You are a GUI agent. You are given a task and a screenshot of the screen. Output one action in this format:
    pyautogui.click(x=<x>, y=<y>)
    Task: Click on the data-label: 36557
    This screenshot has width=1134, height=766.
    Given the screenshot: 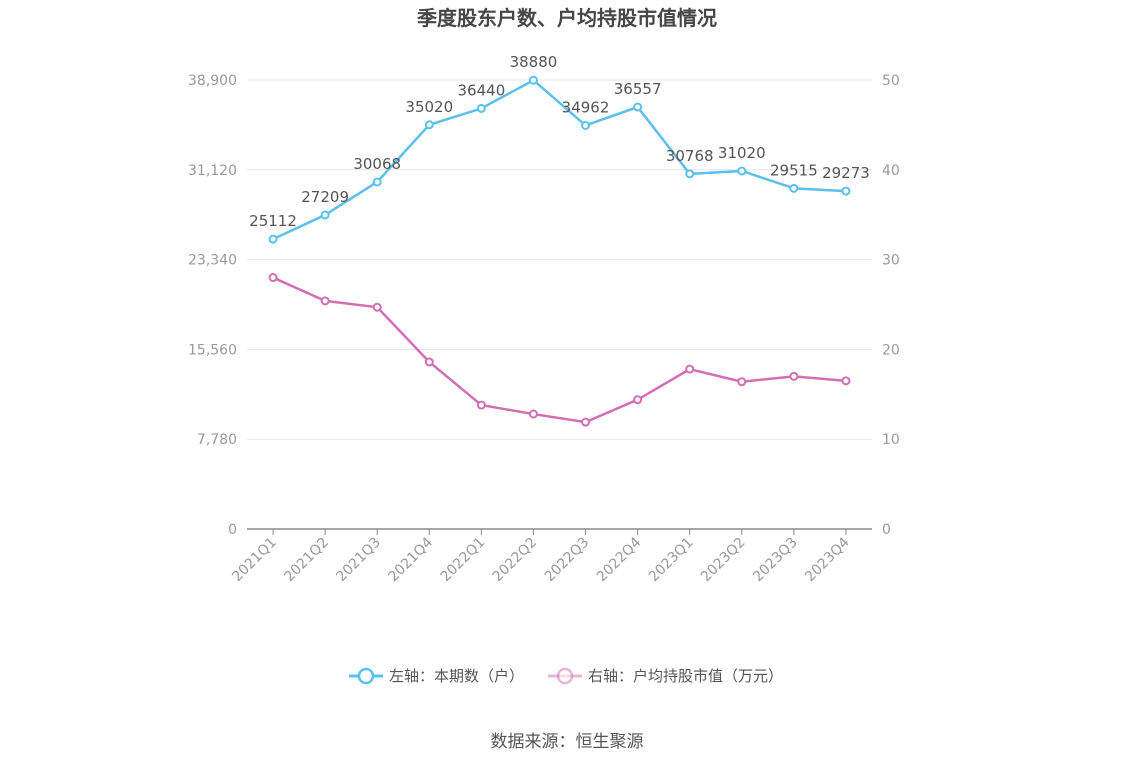 What is the action you would take?
    pyautogui.click(x=638, y=89)
    